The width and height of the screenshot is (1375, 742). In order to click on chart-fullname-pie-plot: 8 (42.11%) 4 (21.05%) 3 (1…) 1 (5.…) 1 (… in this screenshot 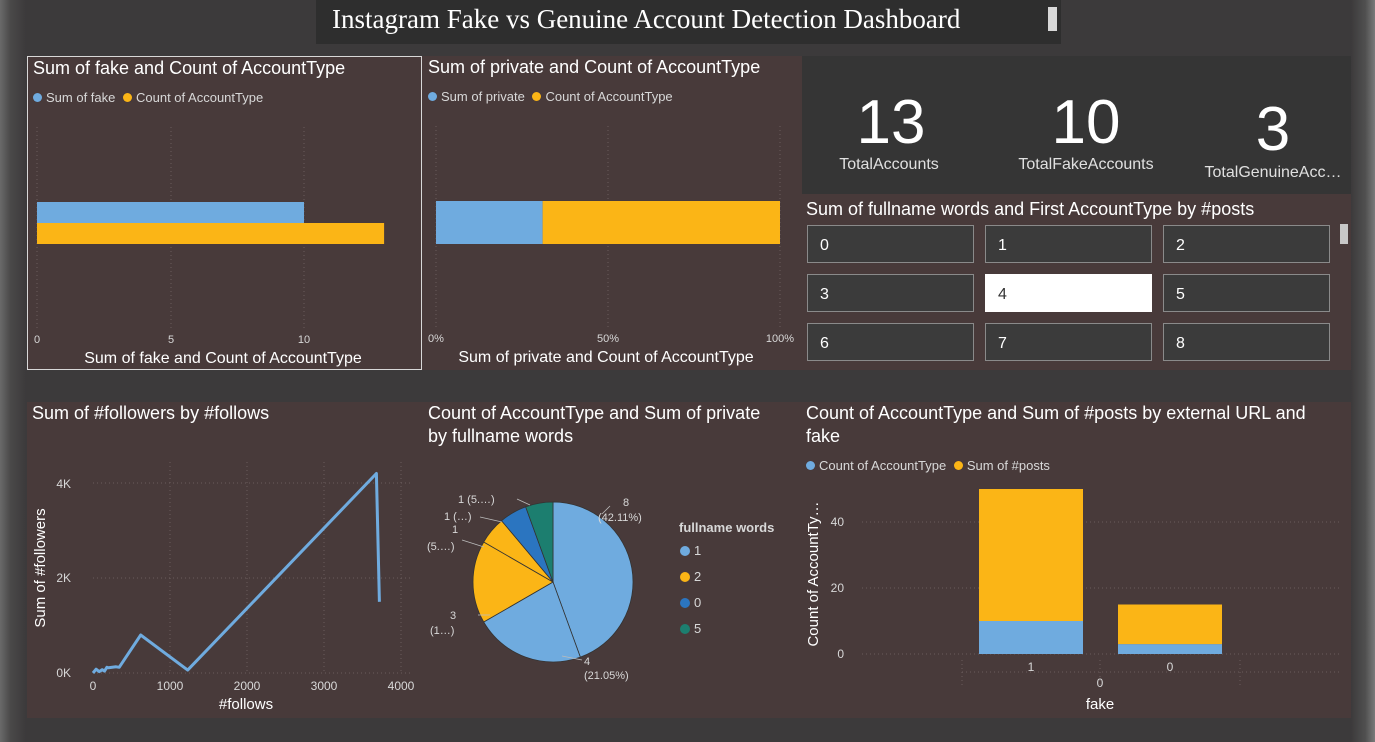, I will do `click(600, 588)`.